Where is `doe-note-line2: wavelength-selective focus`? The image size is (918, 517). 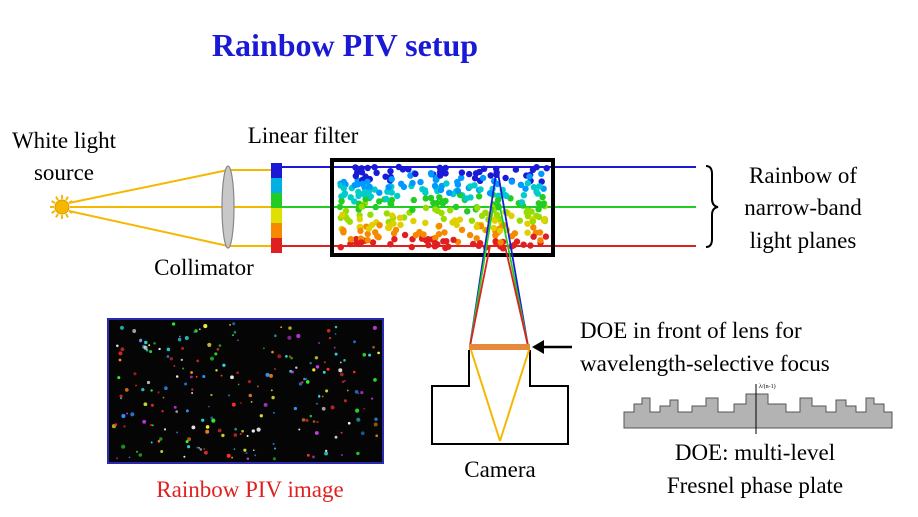 doe-note-line2: wavelength-selective focus is located at coordinates (705, 363).